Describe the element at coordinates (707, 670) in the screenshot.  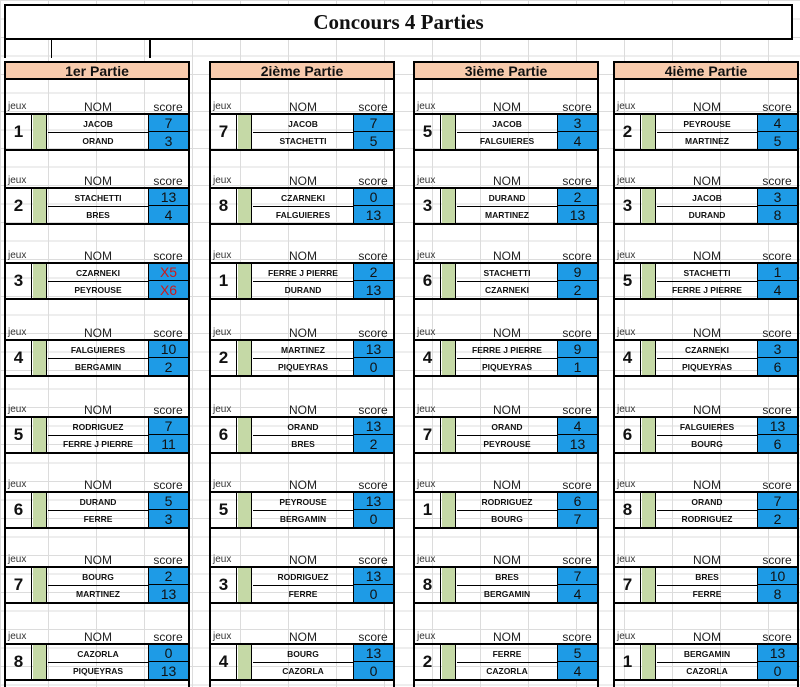
I see `player-name-cell: CAZORLA` at that location.